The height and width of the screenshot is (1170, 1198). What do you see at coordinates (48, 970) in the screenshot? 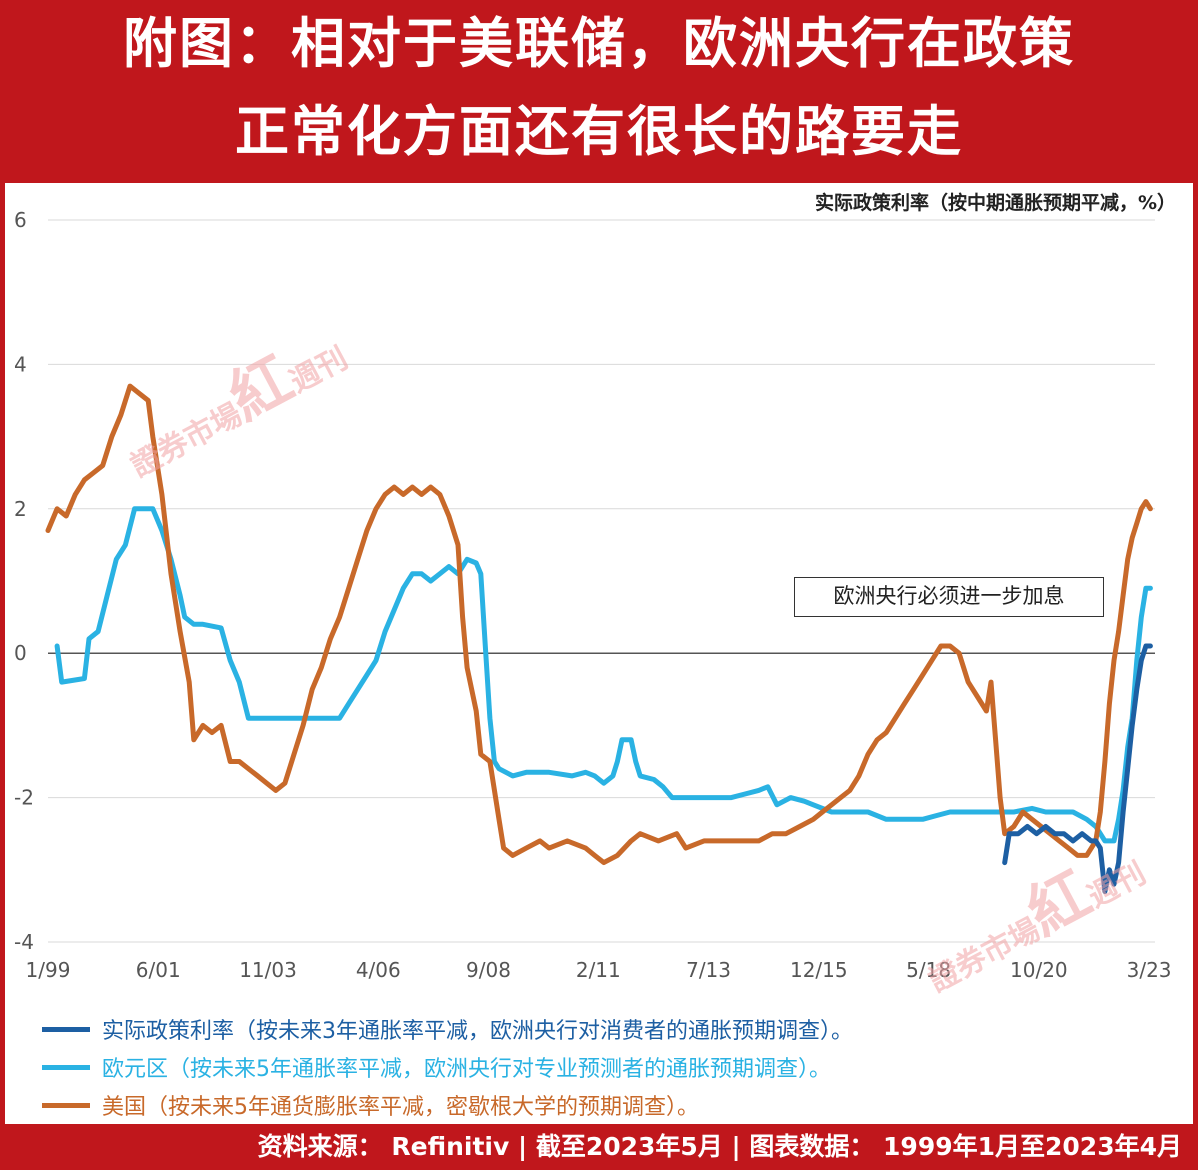
I see `x-tick-label: 1/99` at bounding box center [48, 970].